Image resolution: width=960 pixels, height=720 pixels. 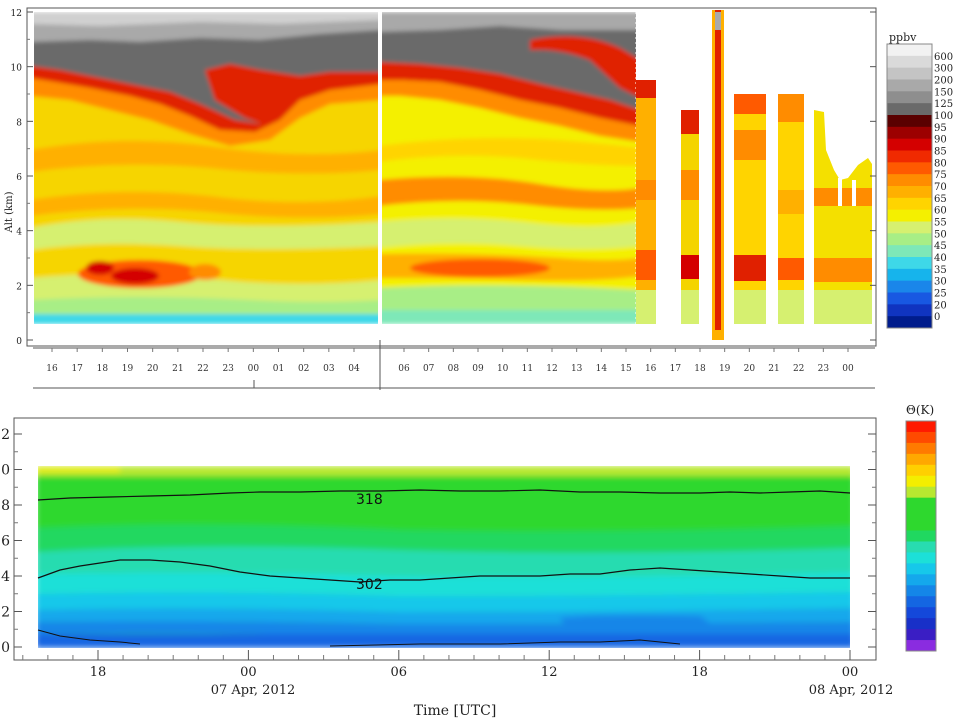 I want to click on theta-y-tick-label: 8, so click(x=5, y=506).